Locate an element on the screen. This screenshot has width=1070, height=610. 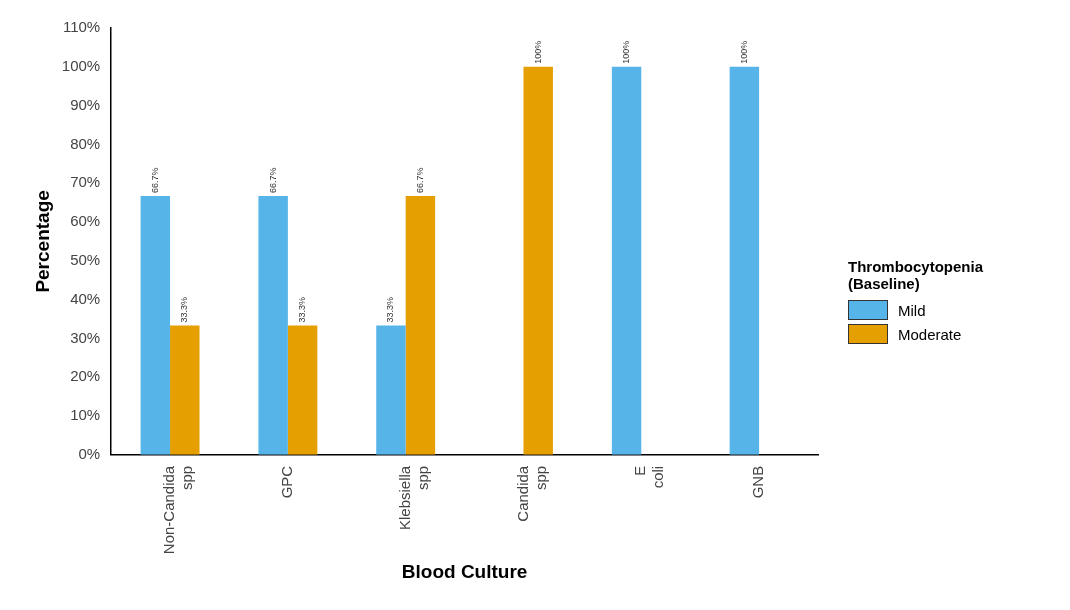
y-tick-label: 80% is located at coordinates (85, 143).